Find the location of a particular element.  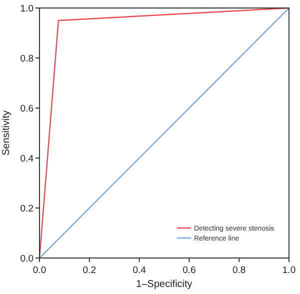

y-tick-label: 0.8 is located at coordinates (27, 59).